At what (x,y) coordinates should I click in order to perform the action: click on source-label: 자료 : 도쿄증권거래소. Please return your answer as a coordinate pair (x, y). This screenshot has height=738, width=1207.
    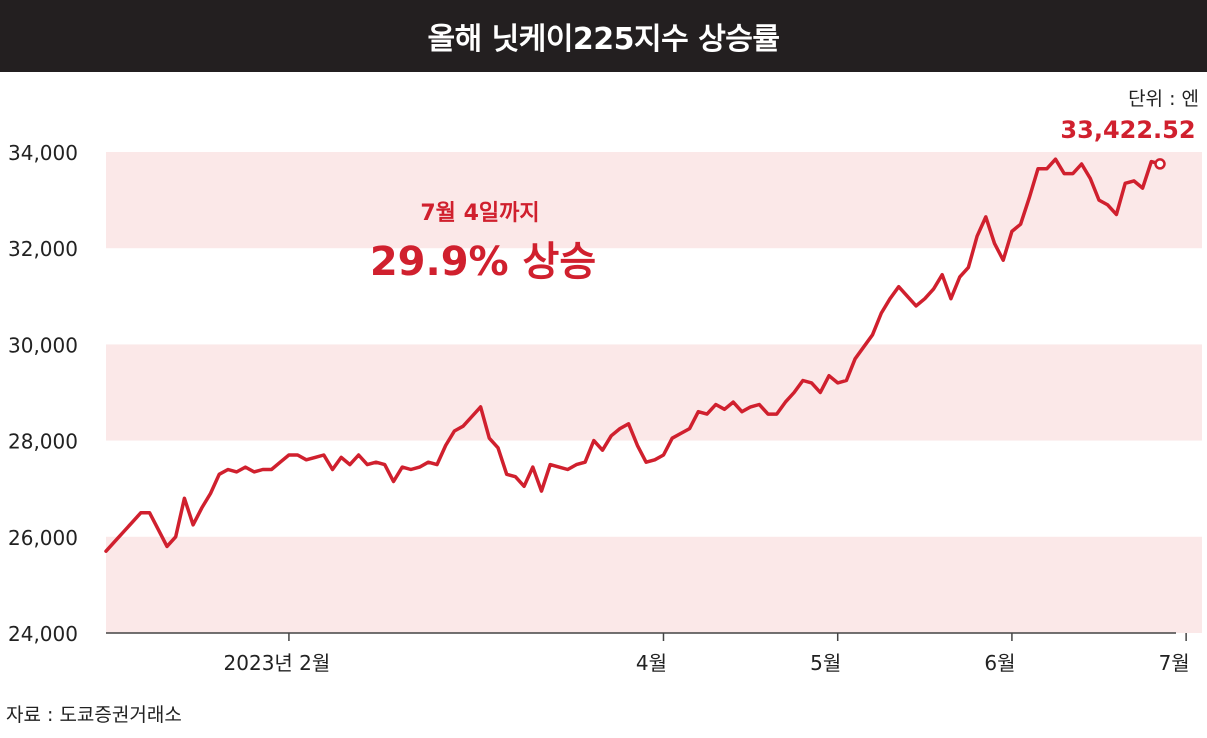
    Looking at the image, I should click on (94, 715).